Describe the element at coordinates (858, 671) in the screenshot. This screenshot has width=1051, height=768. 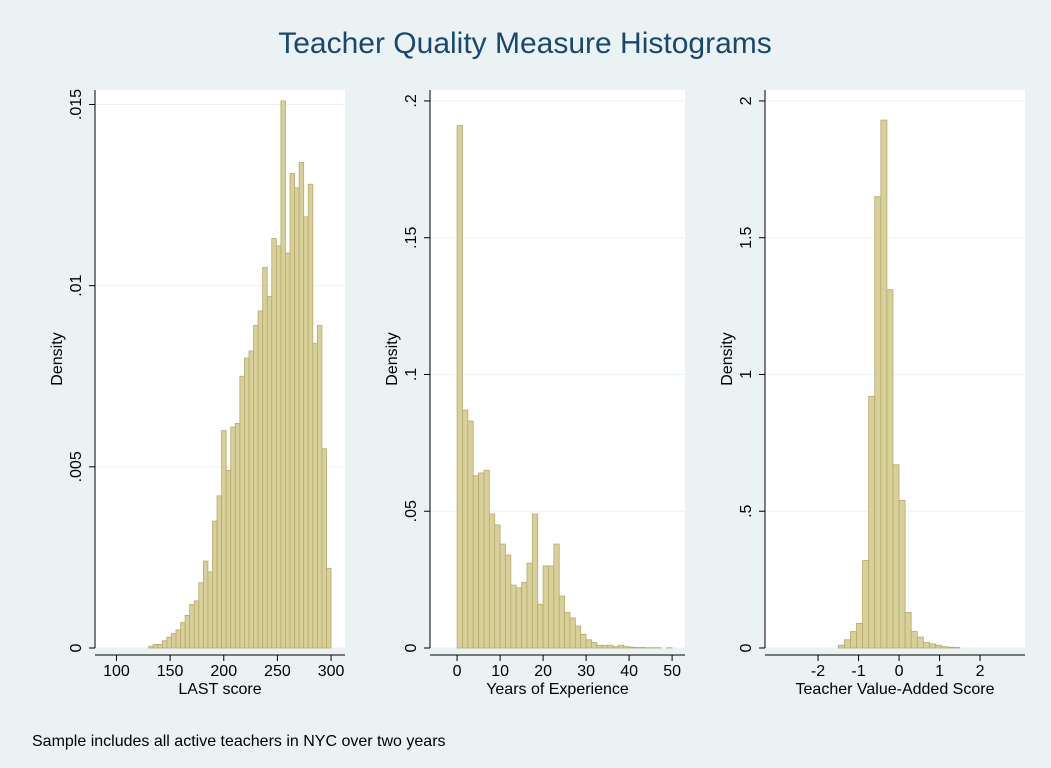
I see `x-tick-label: -1` at that location.